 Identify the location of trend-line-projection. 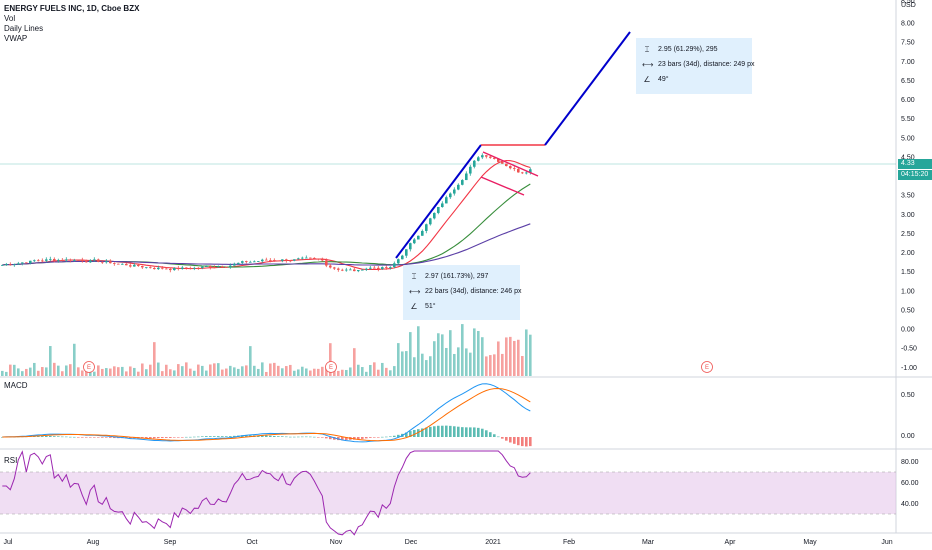
(587, 88).